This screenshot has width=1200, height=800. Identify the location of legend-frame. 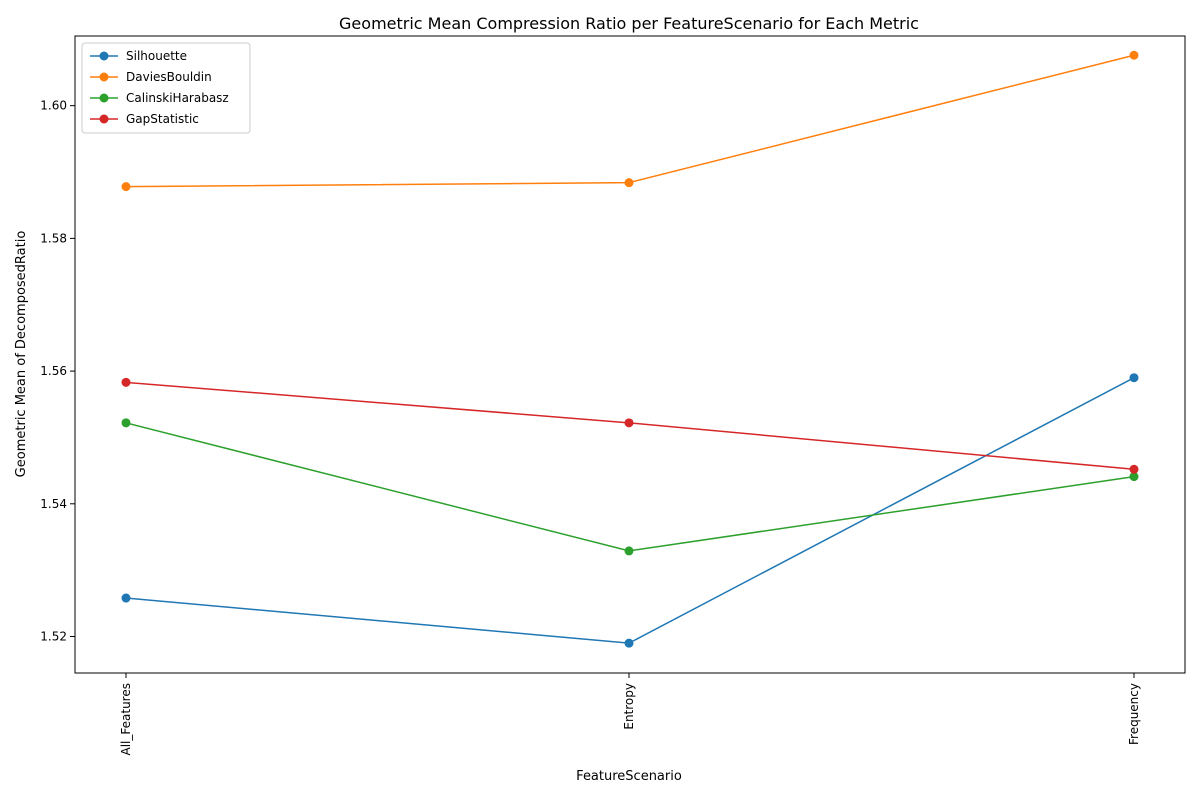
(166, 88).